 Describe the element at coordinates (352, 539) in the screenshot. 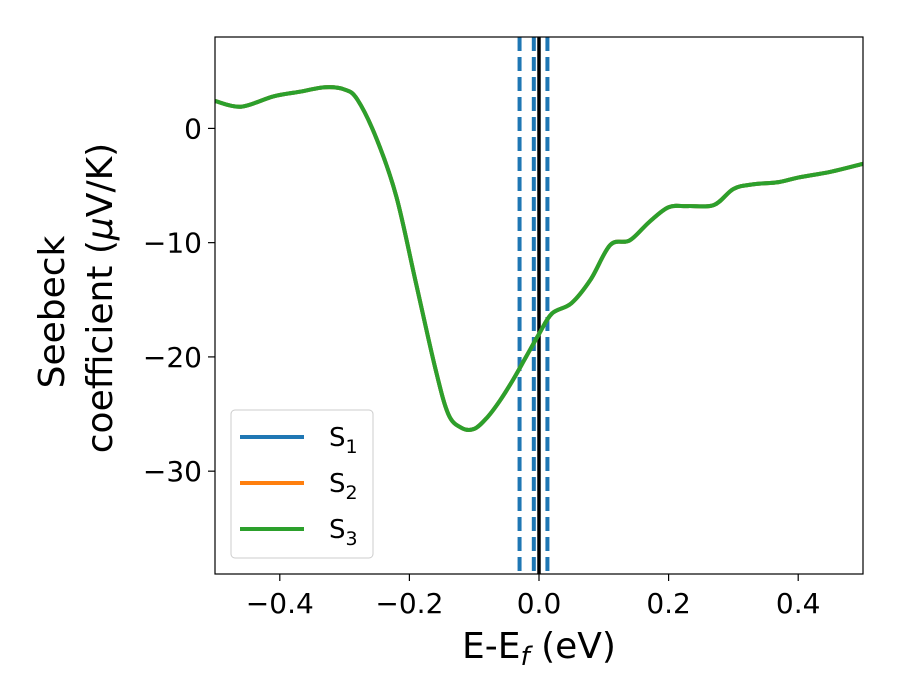

I see `legend-label-sub: 3` at that location.